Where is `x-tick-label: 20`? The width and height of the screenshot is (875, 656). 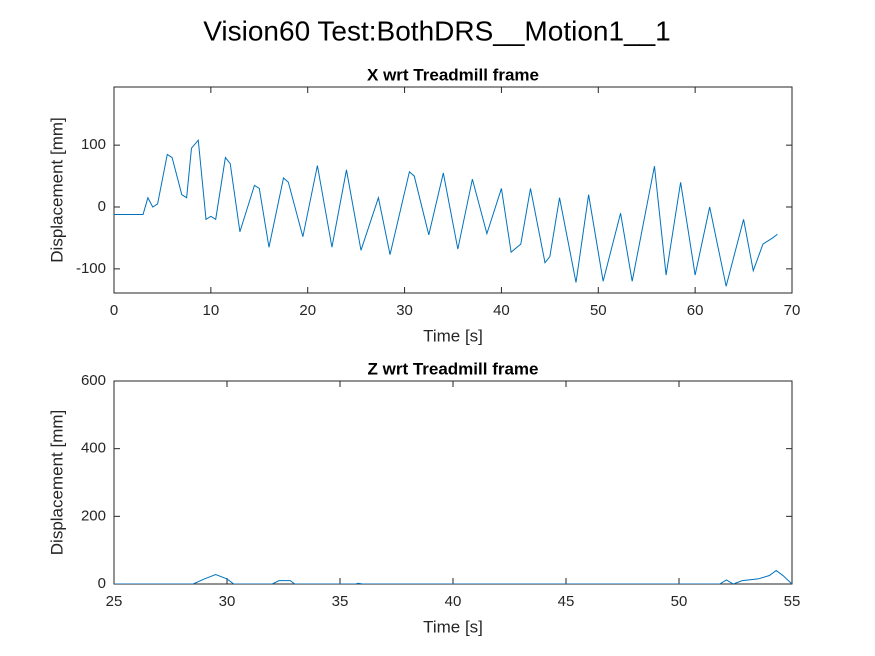 x-tick-label: 20 is located at coordinates (307, 310).